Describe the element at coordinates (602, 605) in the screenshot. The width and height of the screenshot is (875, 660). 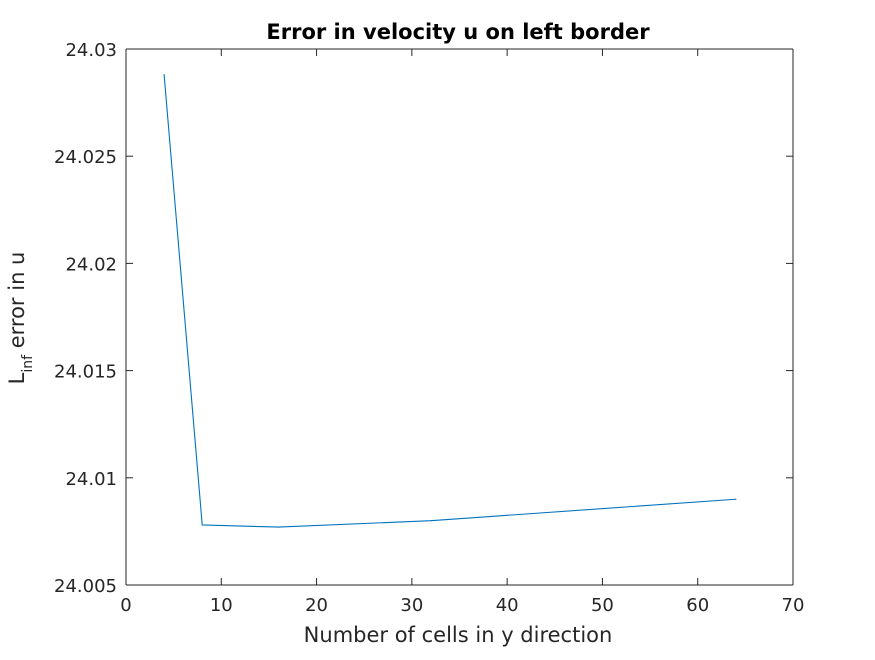
I see `x-tick-label: 50` at that location.